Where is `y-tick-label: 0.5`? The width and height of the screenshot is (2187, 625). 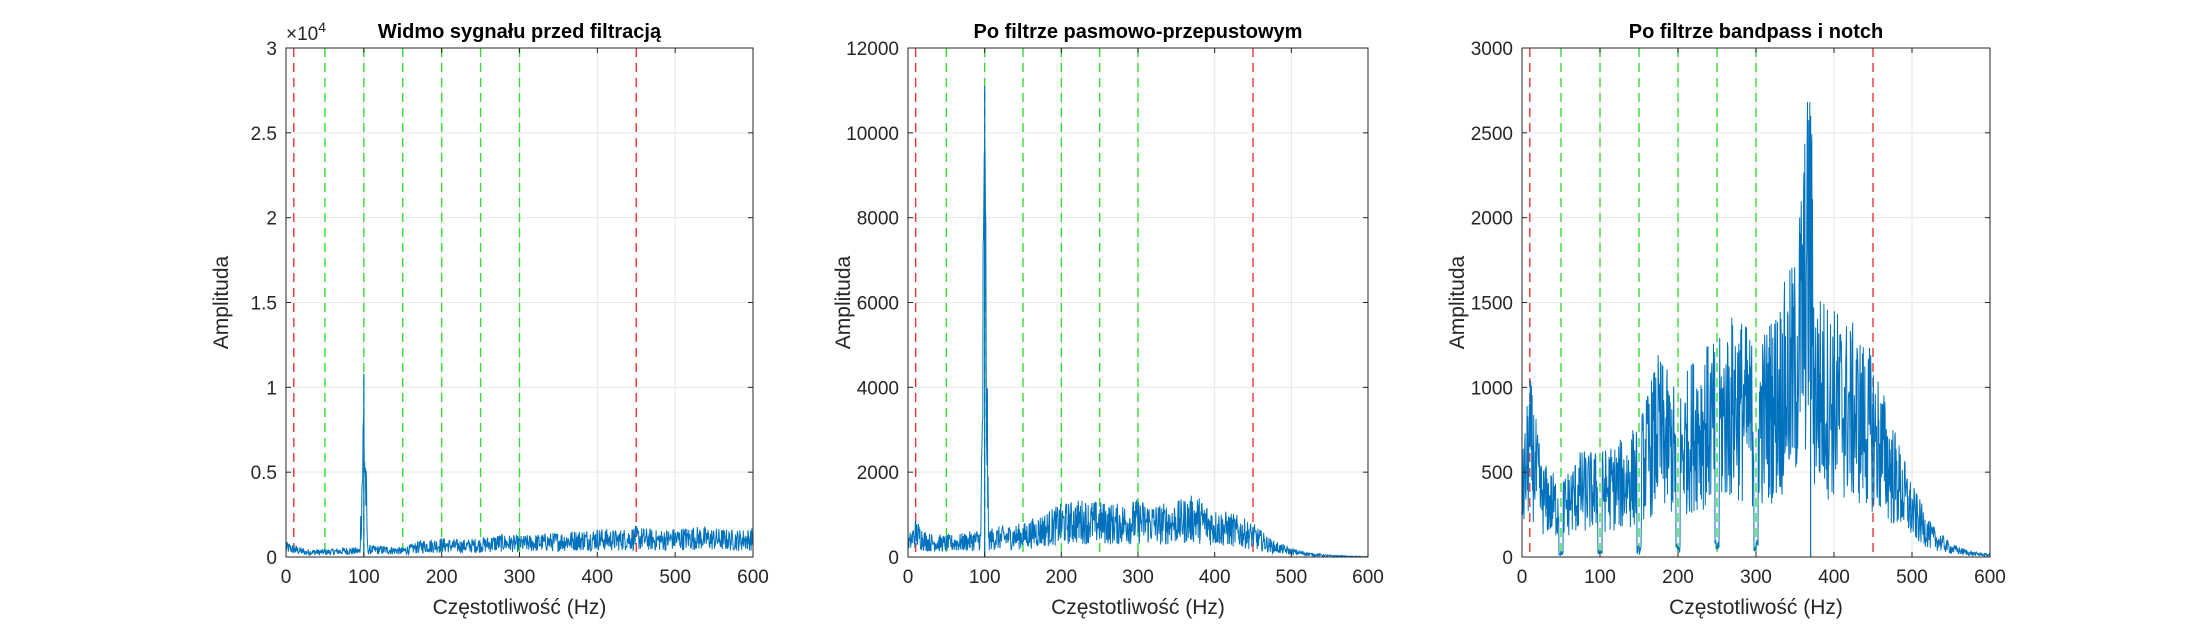 y-tick-label: 0.5 is located at coordinates (264, 473).